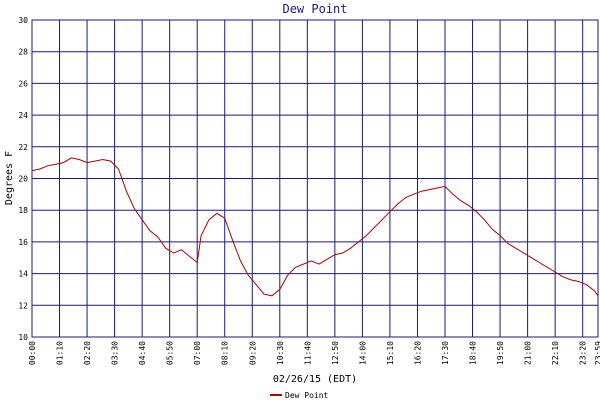  What do you see at coordinates (225, 353) in the screenshot?
I see `x-tick-label: 08:10` at bounding box center [225, 353].